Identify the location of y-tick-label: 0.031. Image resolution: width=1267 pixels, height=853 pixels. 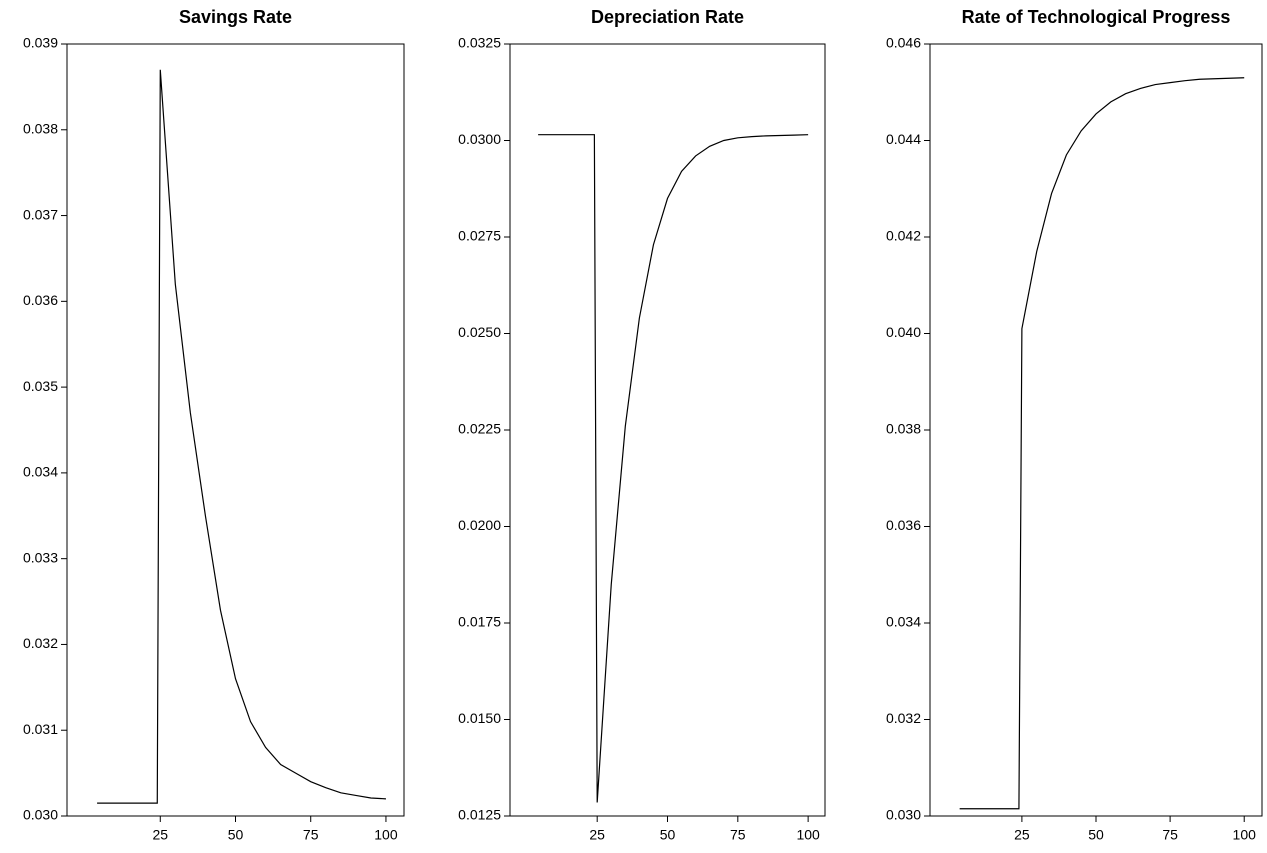
(40, 729).